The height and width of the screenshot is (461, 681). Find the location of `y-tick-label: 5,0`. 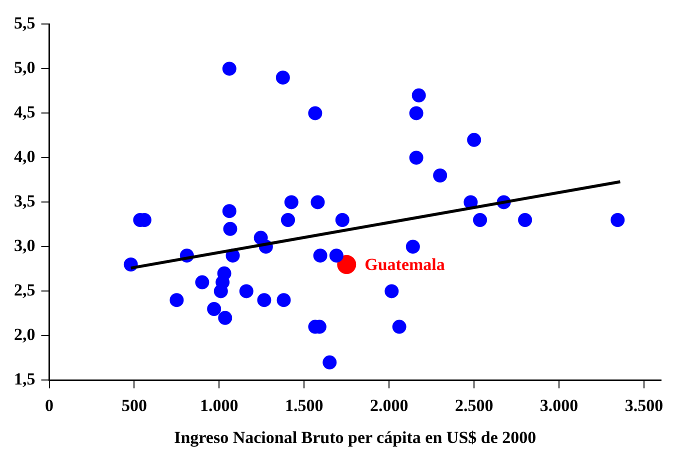

y-tick-label: 5,0 is located at coordinates (25, 68).